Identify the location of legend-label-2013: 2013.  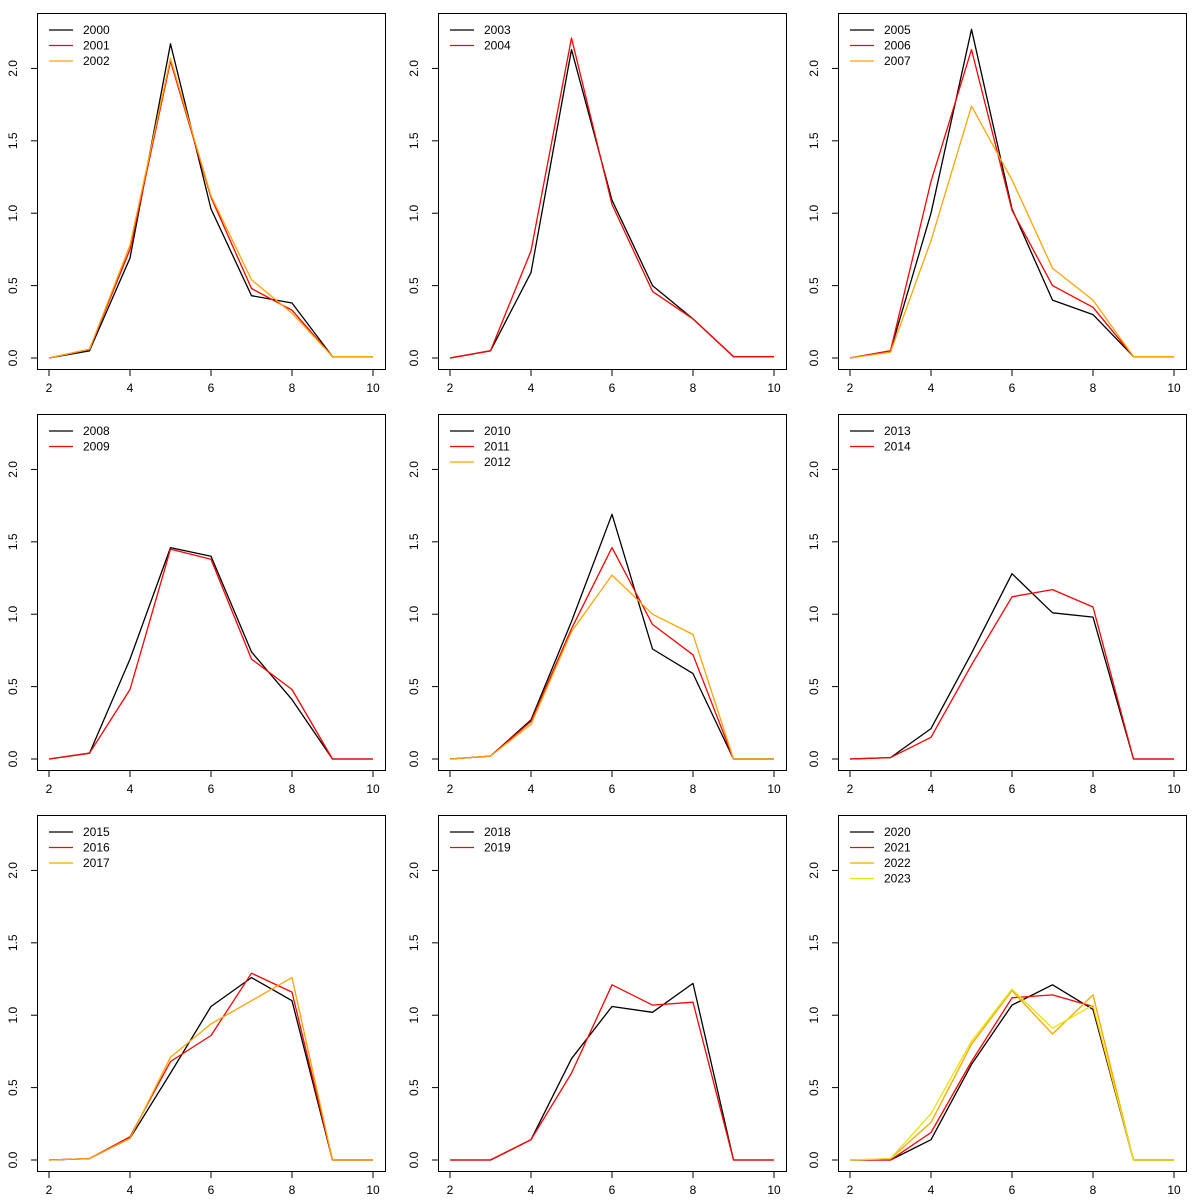
(897, 431).